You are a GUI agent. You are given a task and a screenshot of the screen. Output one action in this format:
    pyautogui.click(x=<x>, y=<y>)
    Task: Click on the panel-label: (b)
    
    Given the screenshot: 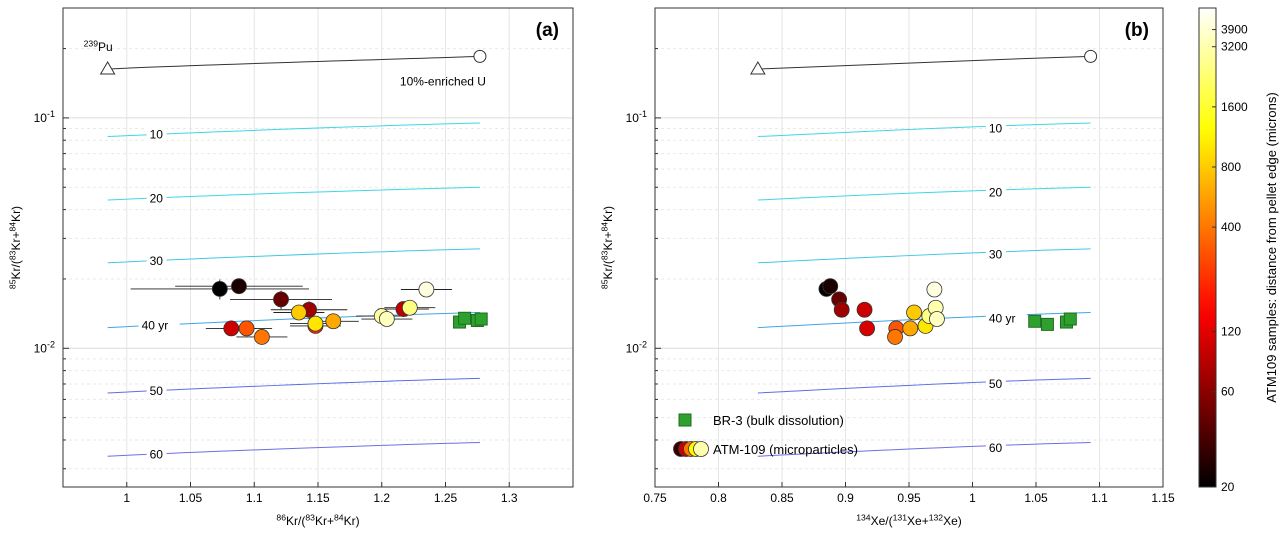 What is the action you would take?
    pyautogui.click(x=1137, y=30)
    